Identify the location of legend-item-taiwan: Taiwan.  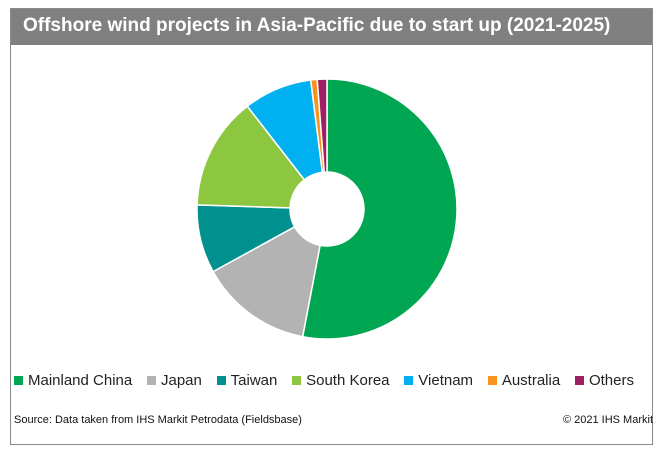
(247, 380).